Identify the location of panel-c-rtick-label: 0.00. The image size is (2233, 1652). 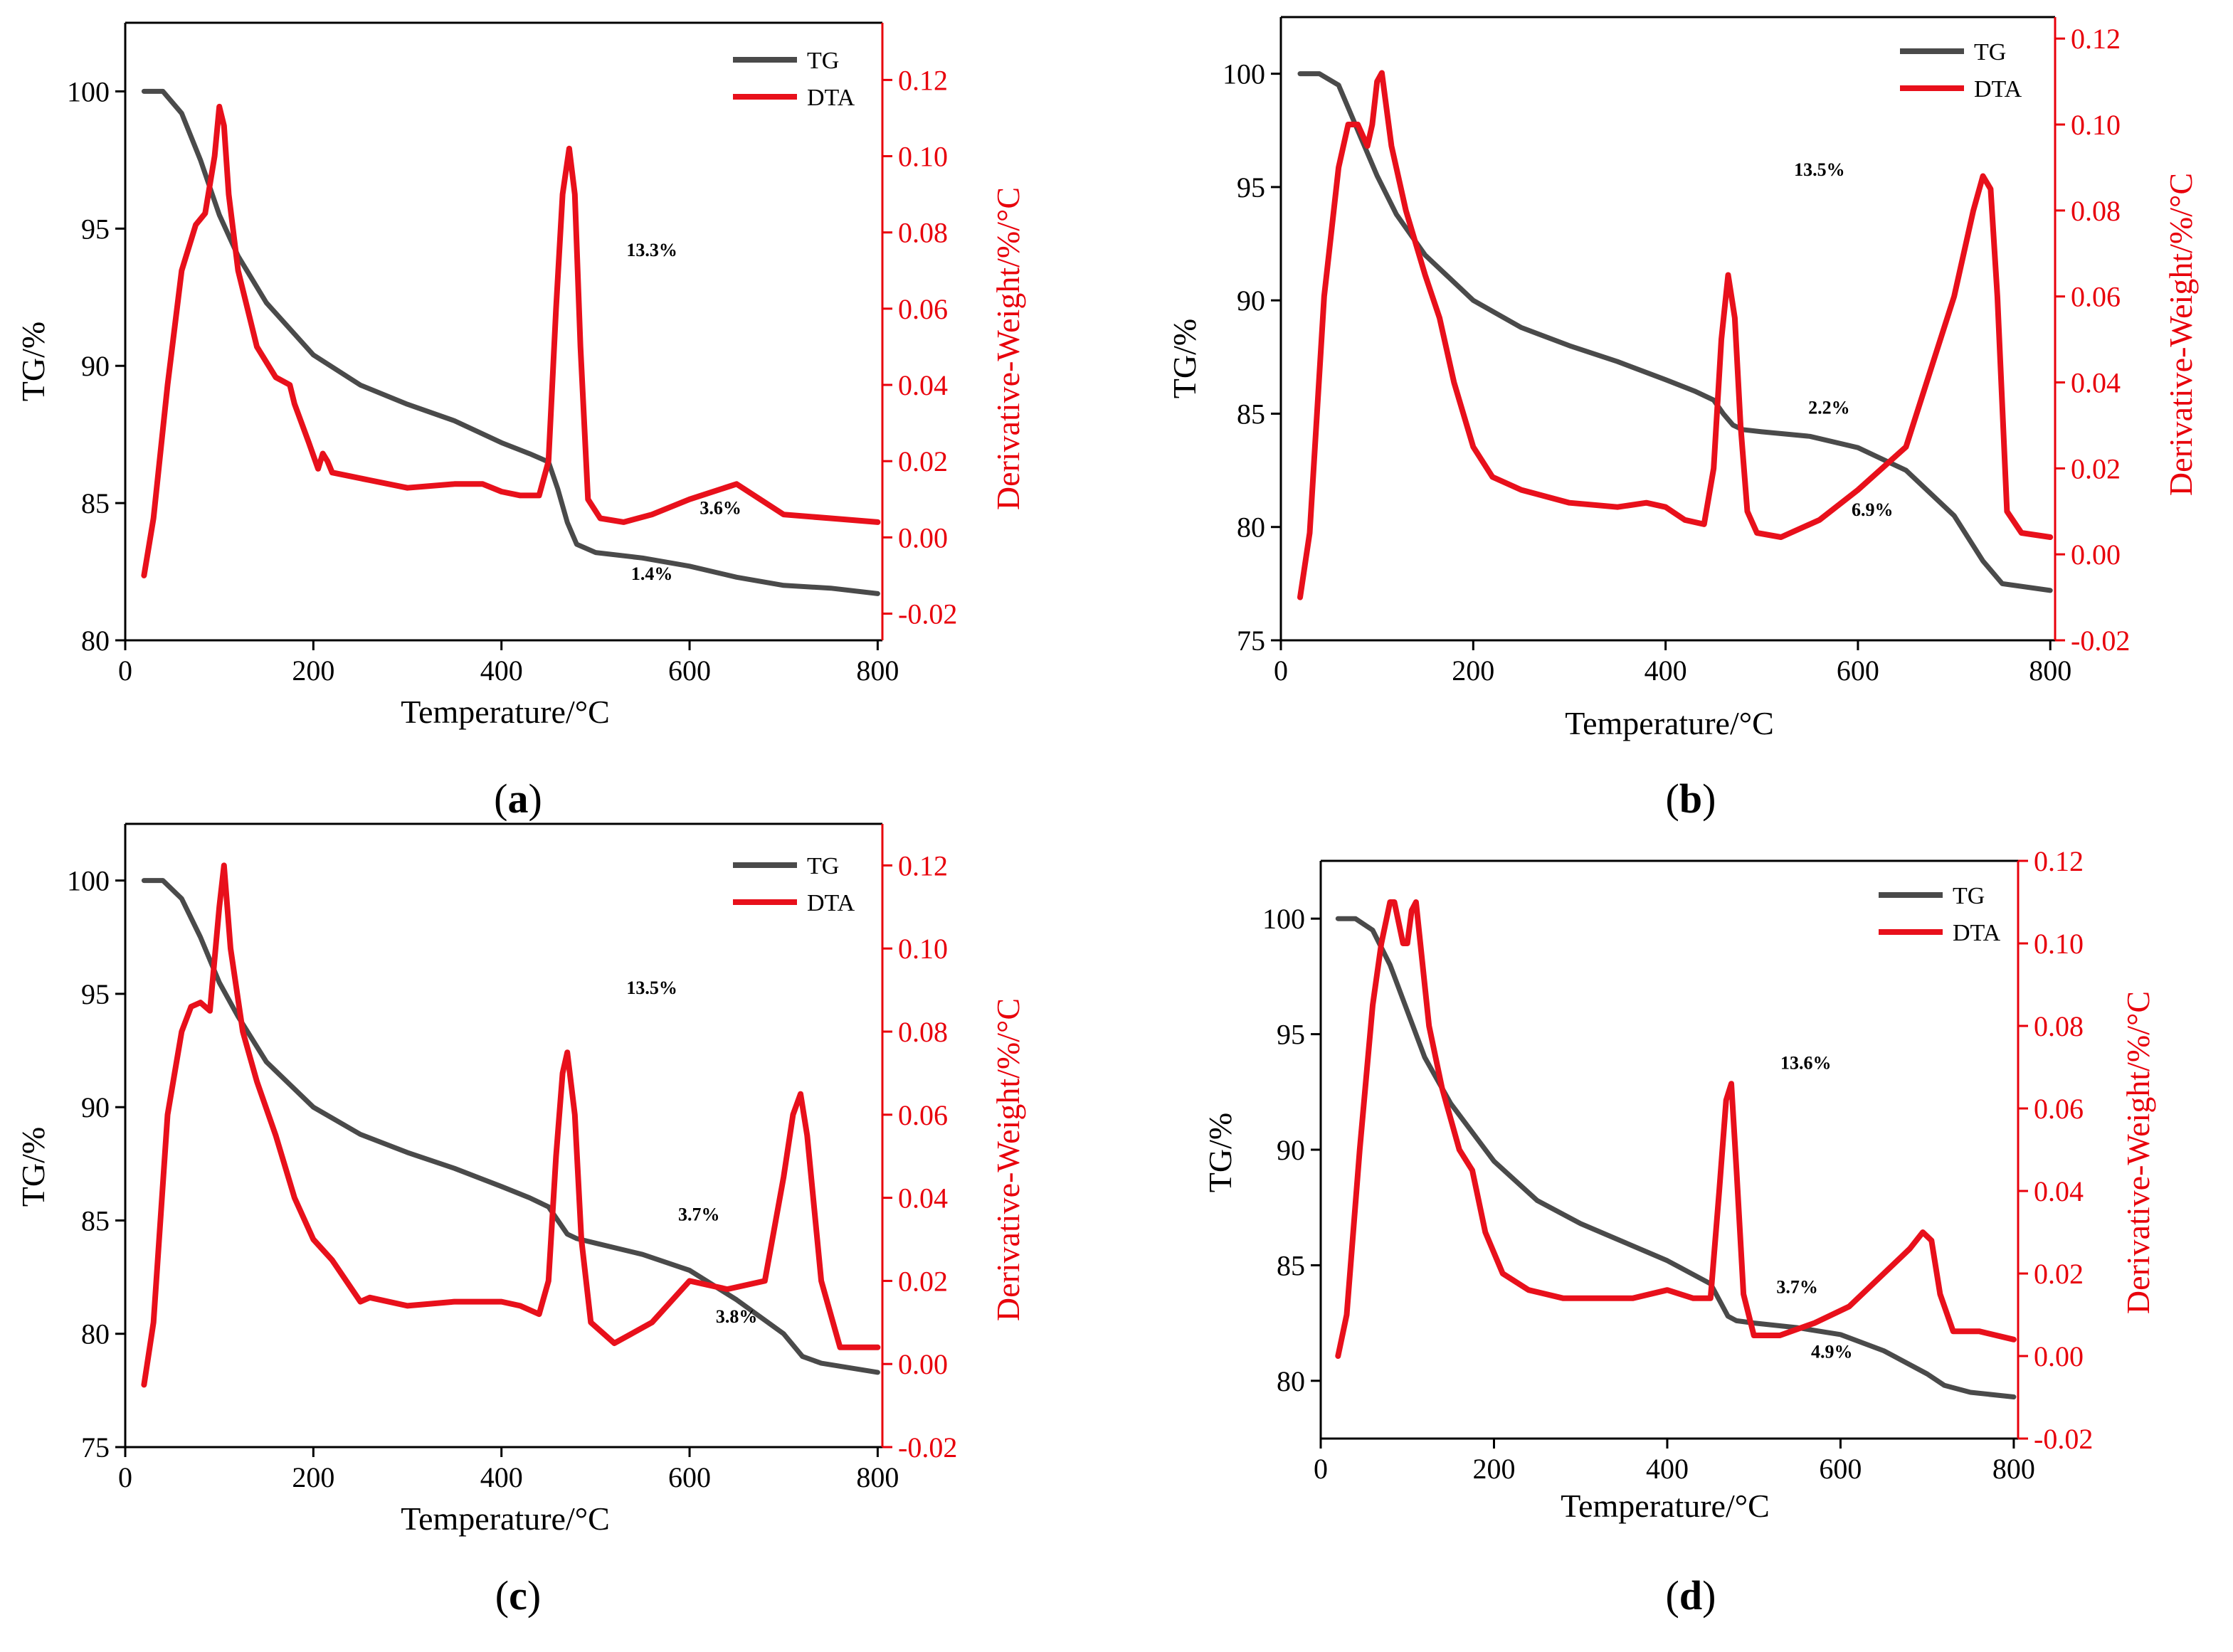
(923, 1364).